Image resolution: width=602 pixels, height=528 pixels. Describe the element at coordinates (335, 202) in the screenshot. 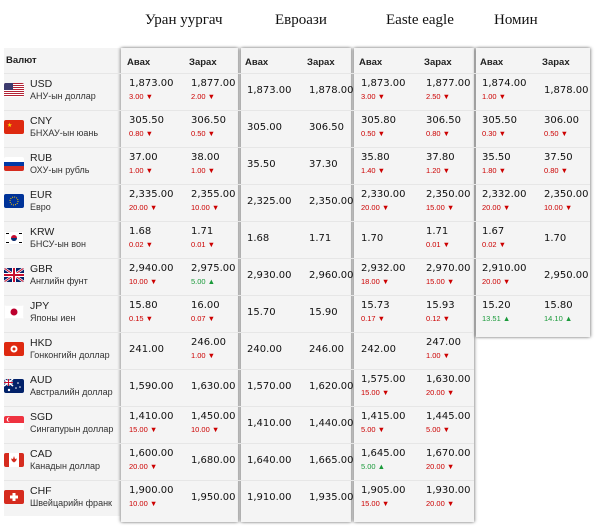

I see `rate-cell-s2-eur: 2,350.00` at that location.